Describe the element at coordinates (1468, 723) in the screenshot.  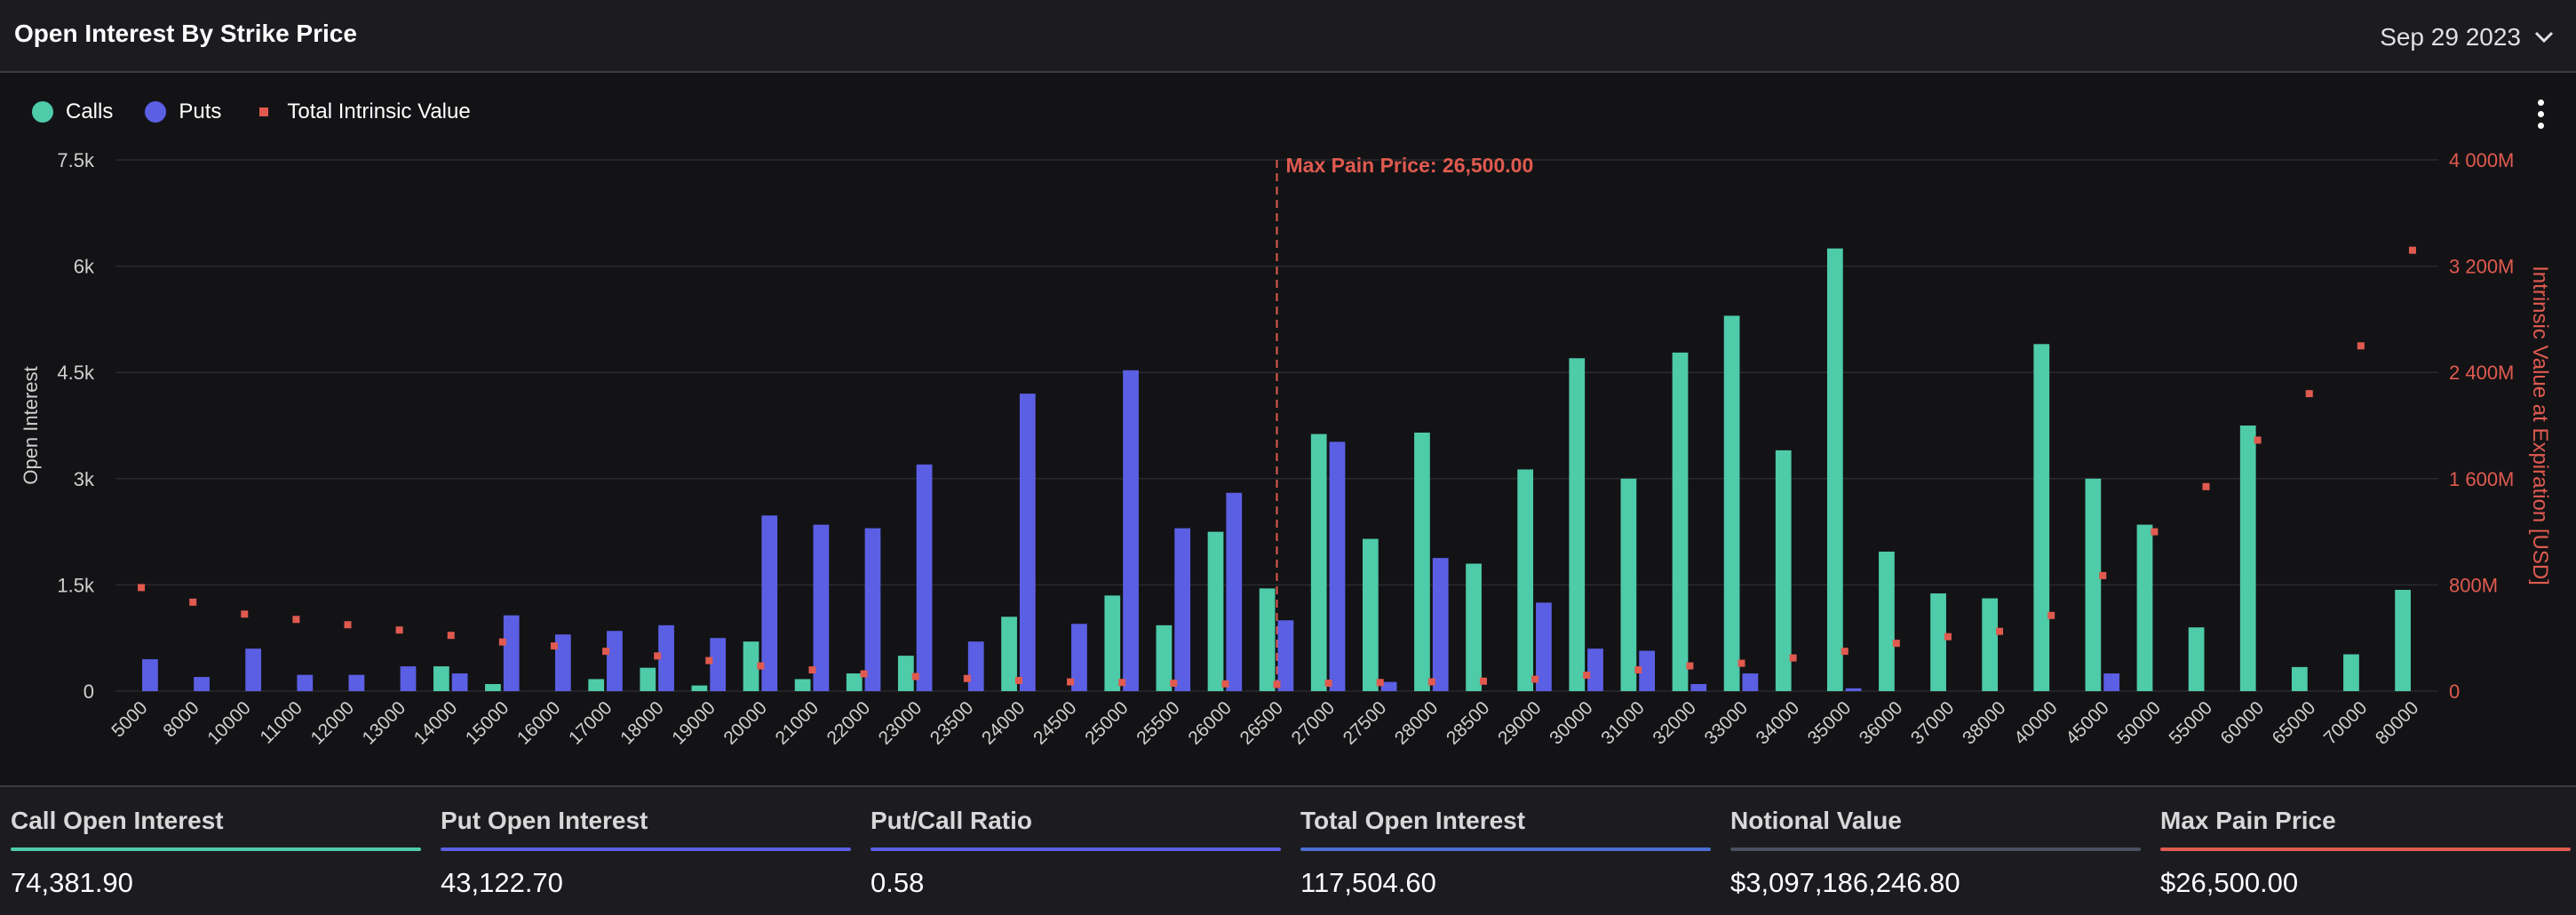
I see `x-tick-label: 28500` at that location.